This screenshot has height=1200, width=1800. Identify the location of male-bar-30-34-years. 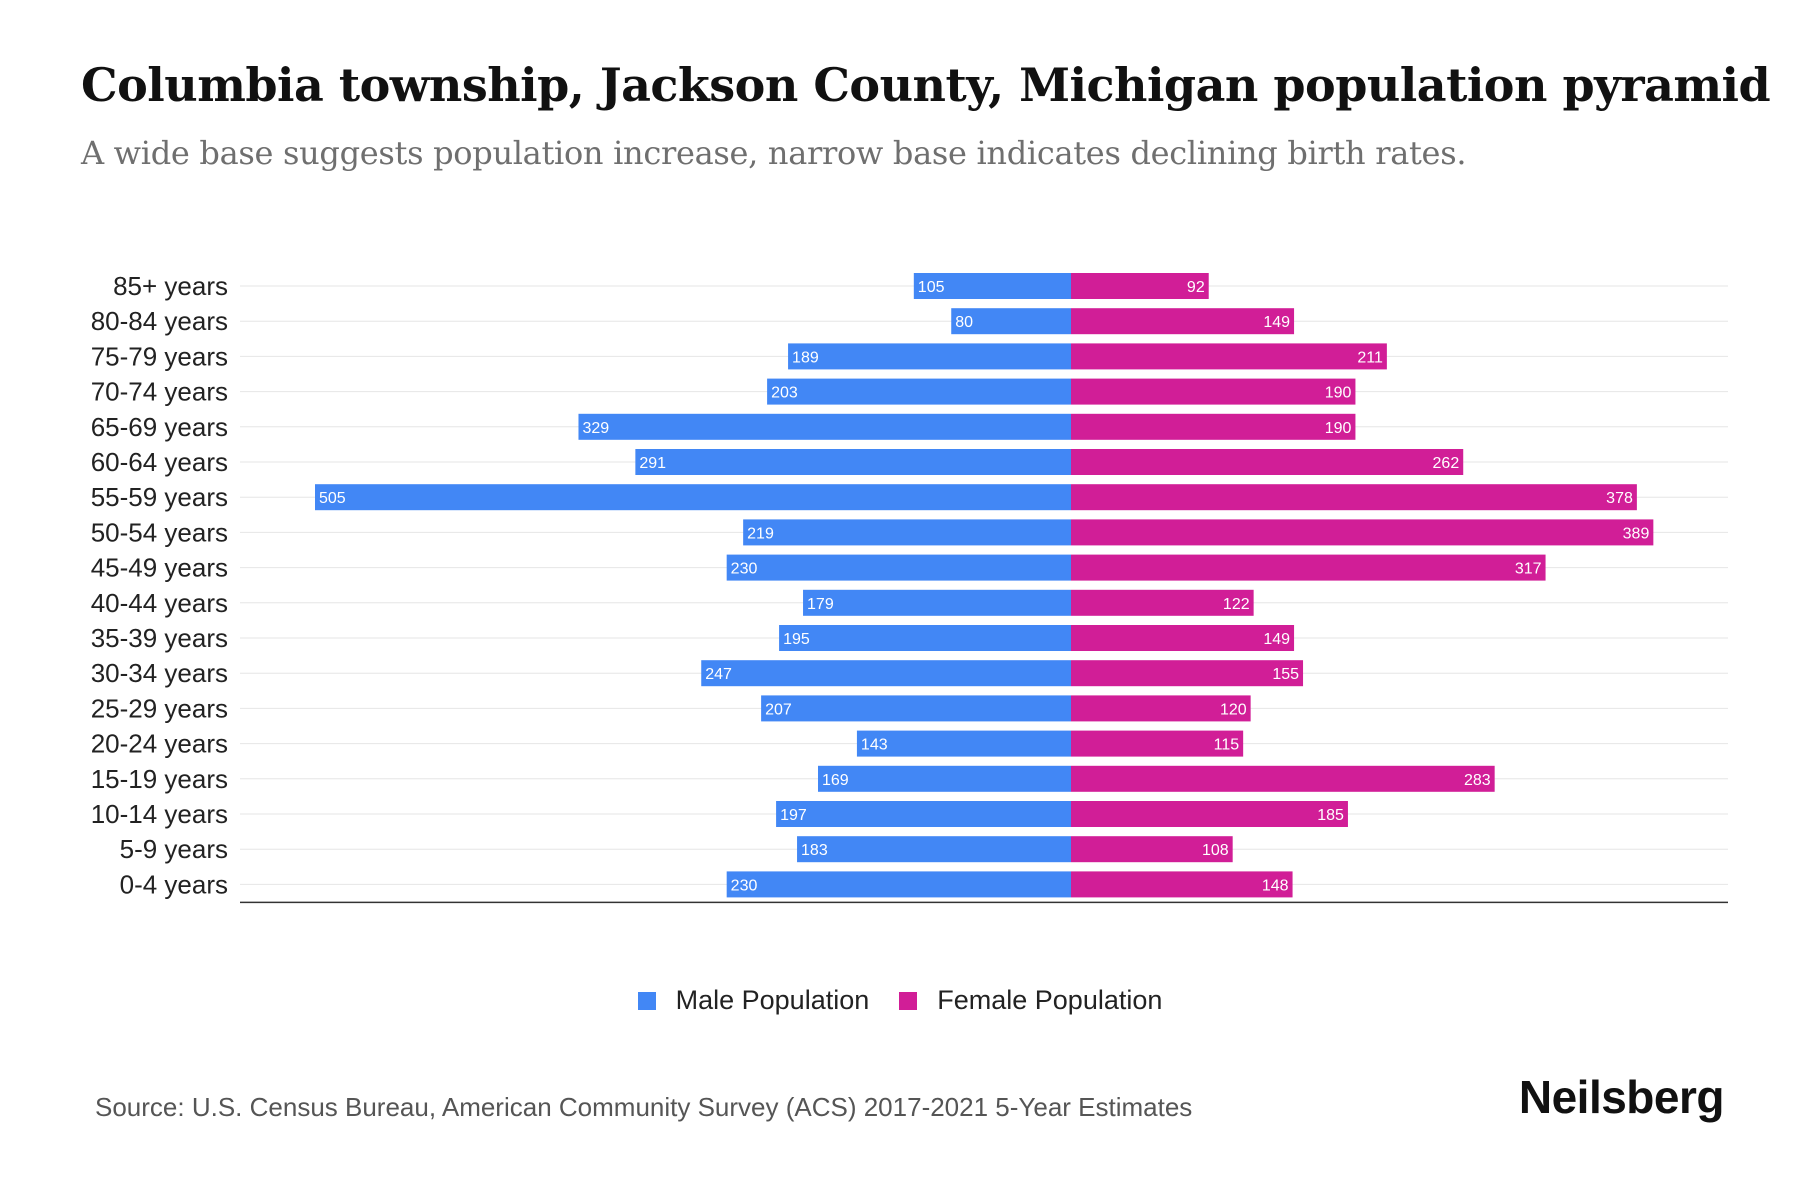
(886, 673).